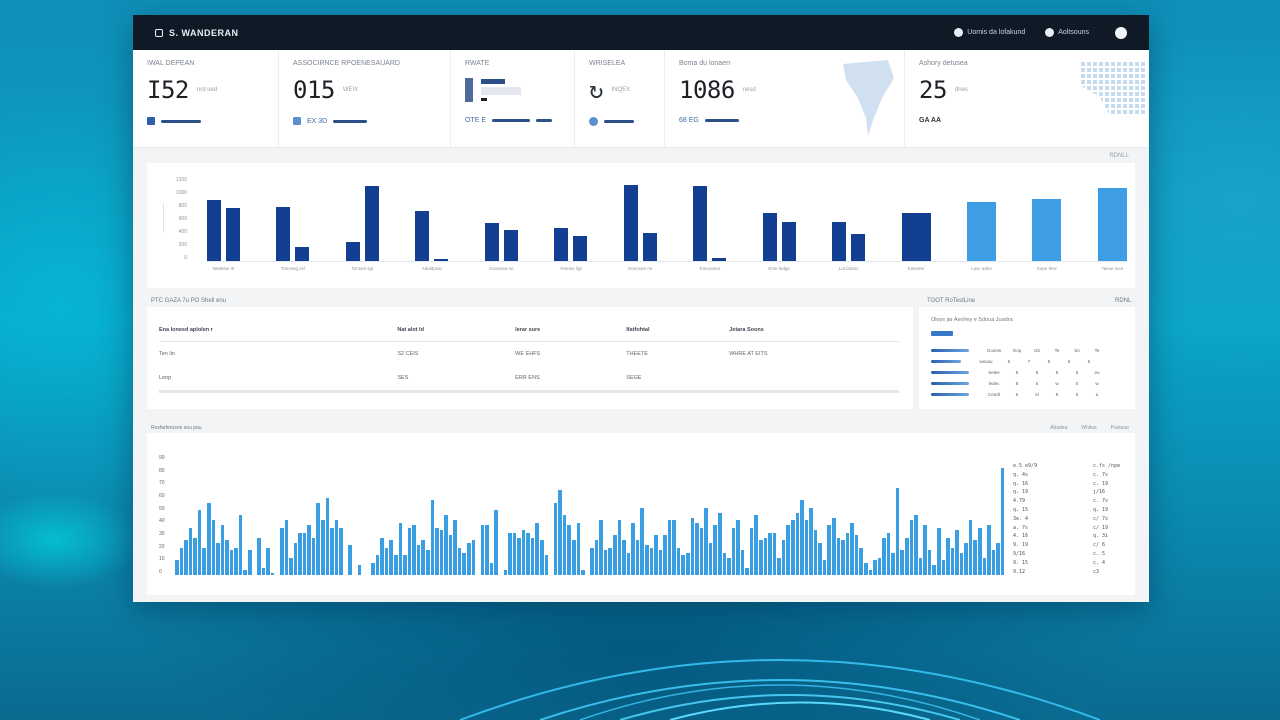 Image resolution: width=1280 pixels, height=720 pixels. Describe the element at coordinates (501, 224) in the screenshot. I see `bar-group: Goonsea ne` at that location.